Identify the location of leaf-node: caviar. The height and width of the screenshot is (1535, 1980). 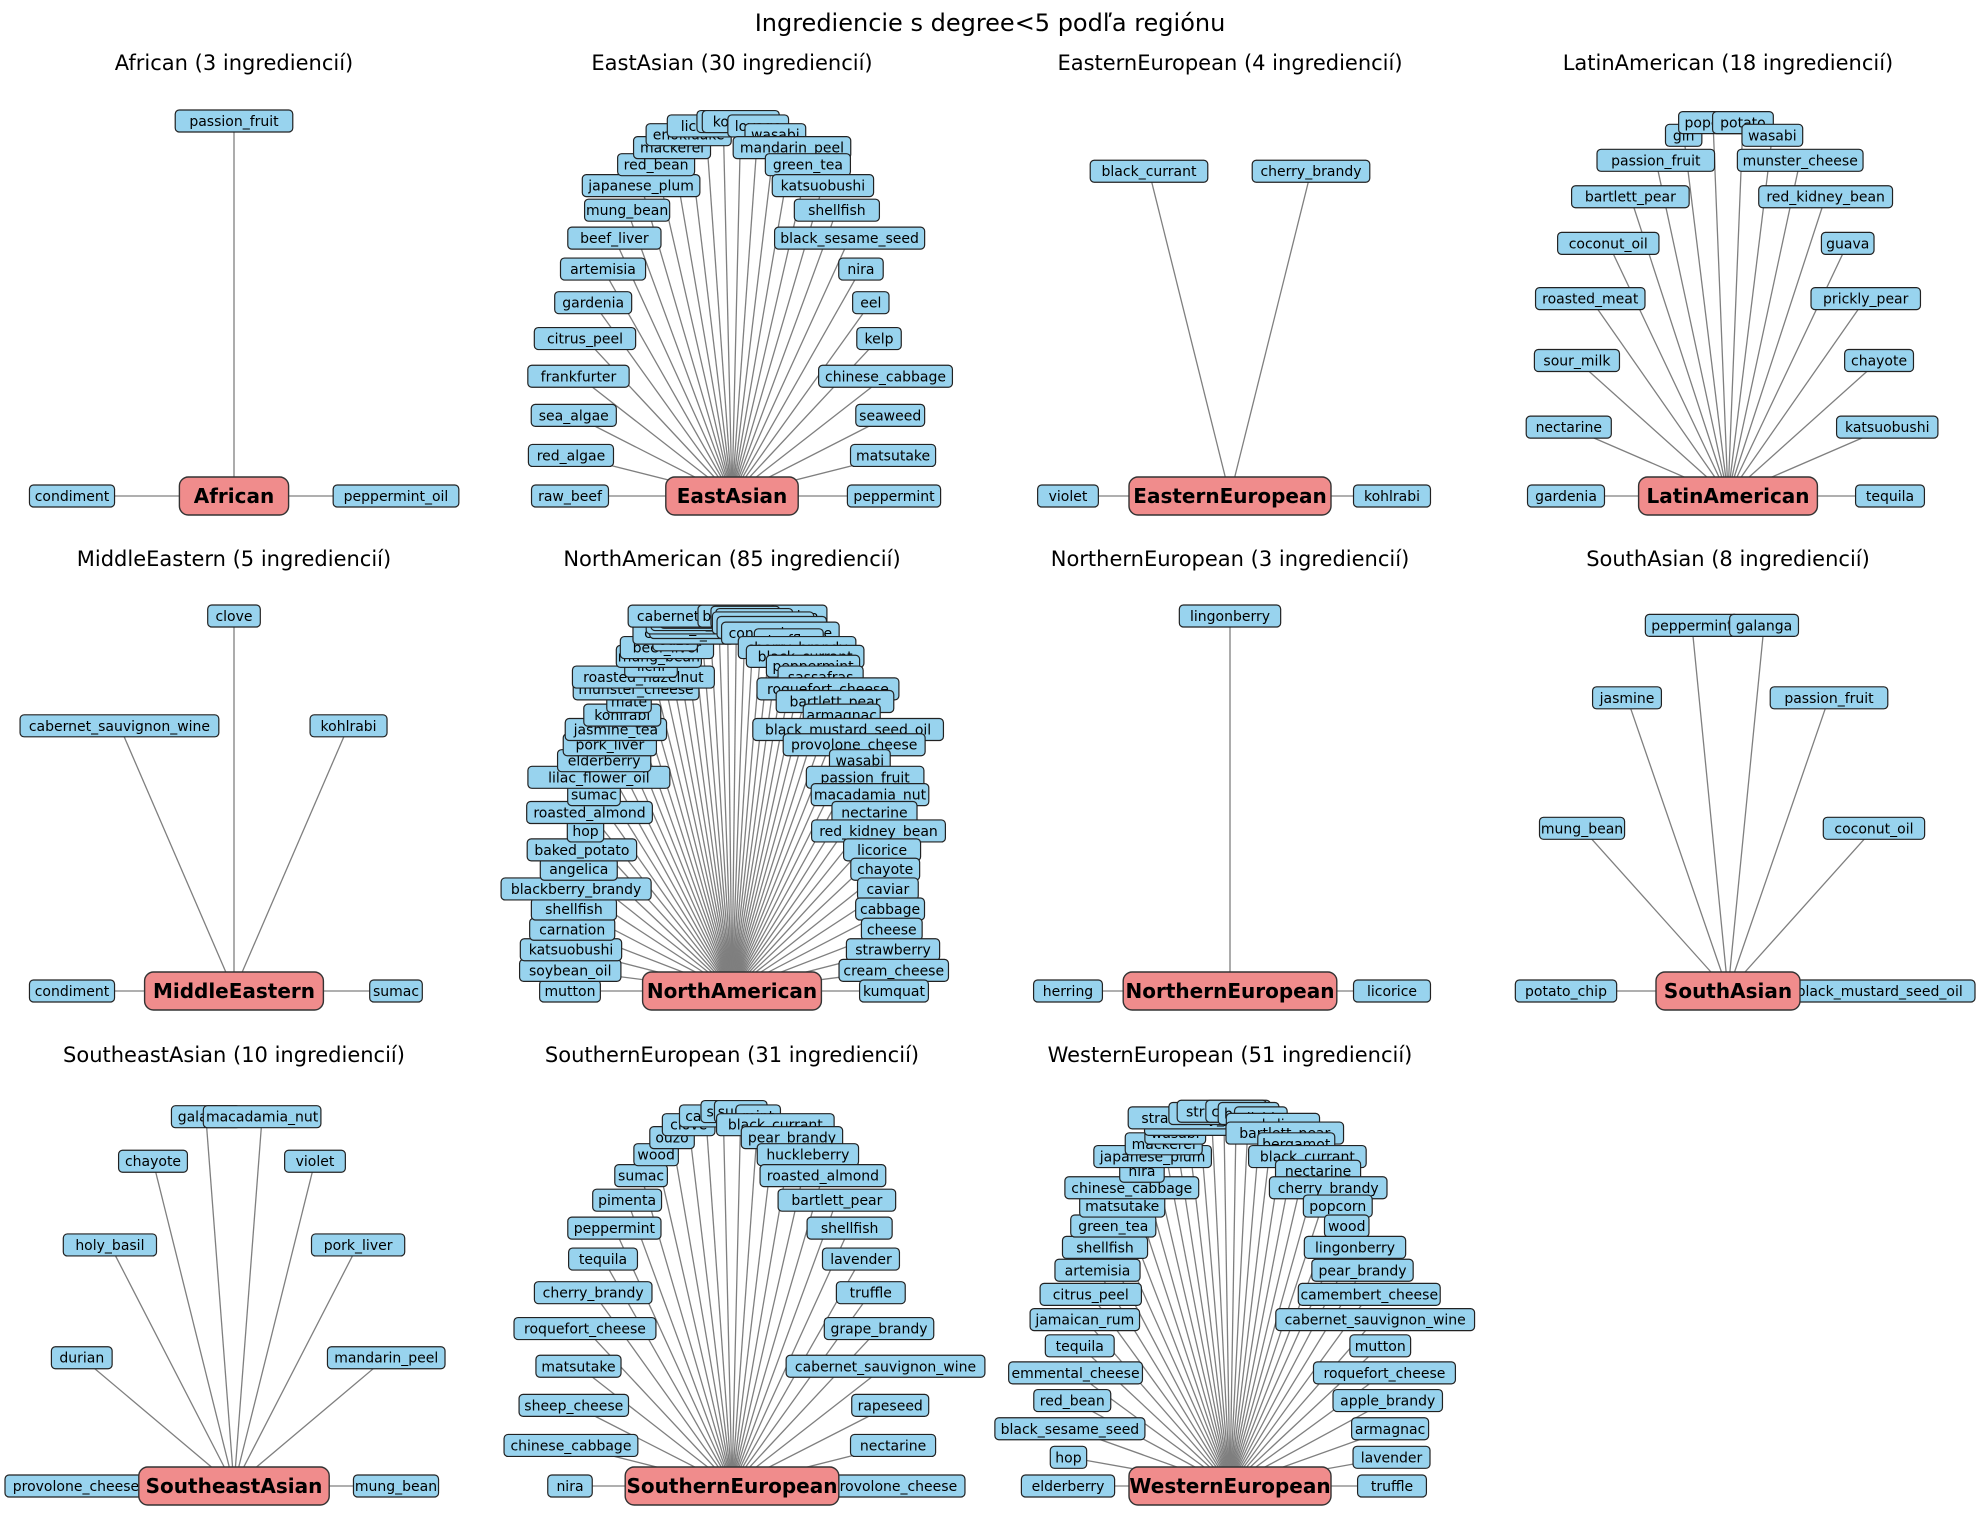
(887, 889).